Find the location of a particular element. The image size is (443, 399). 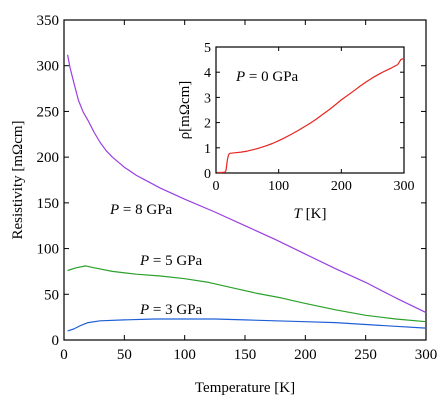

main-x-tick-label: 50 is located at coordinates (124, 355).